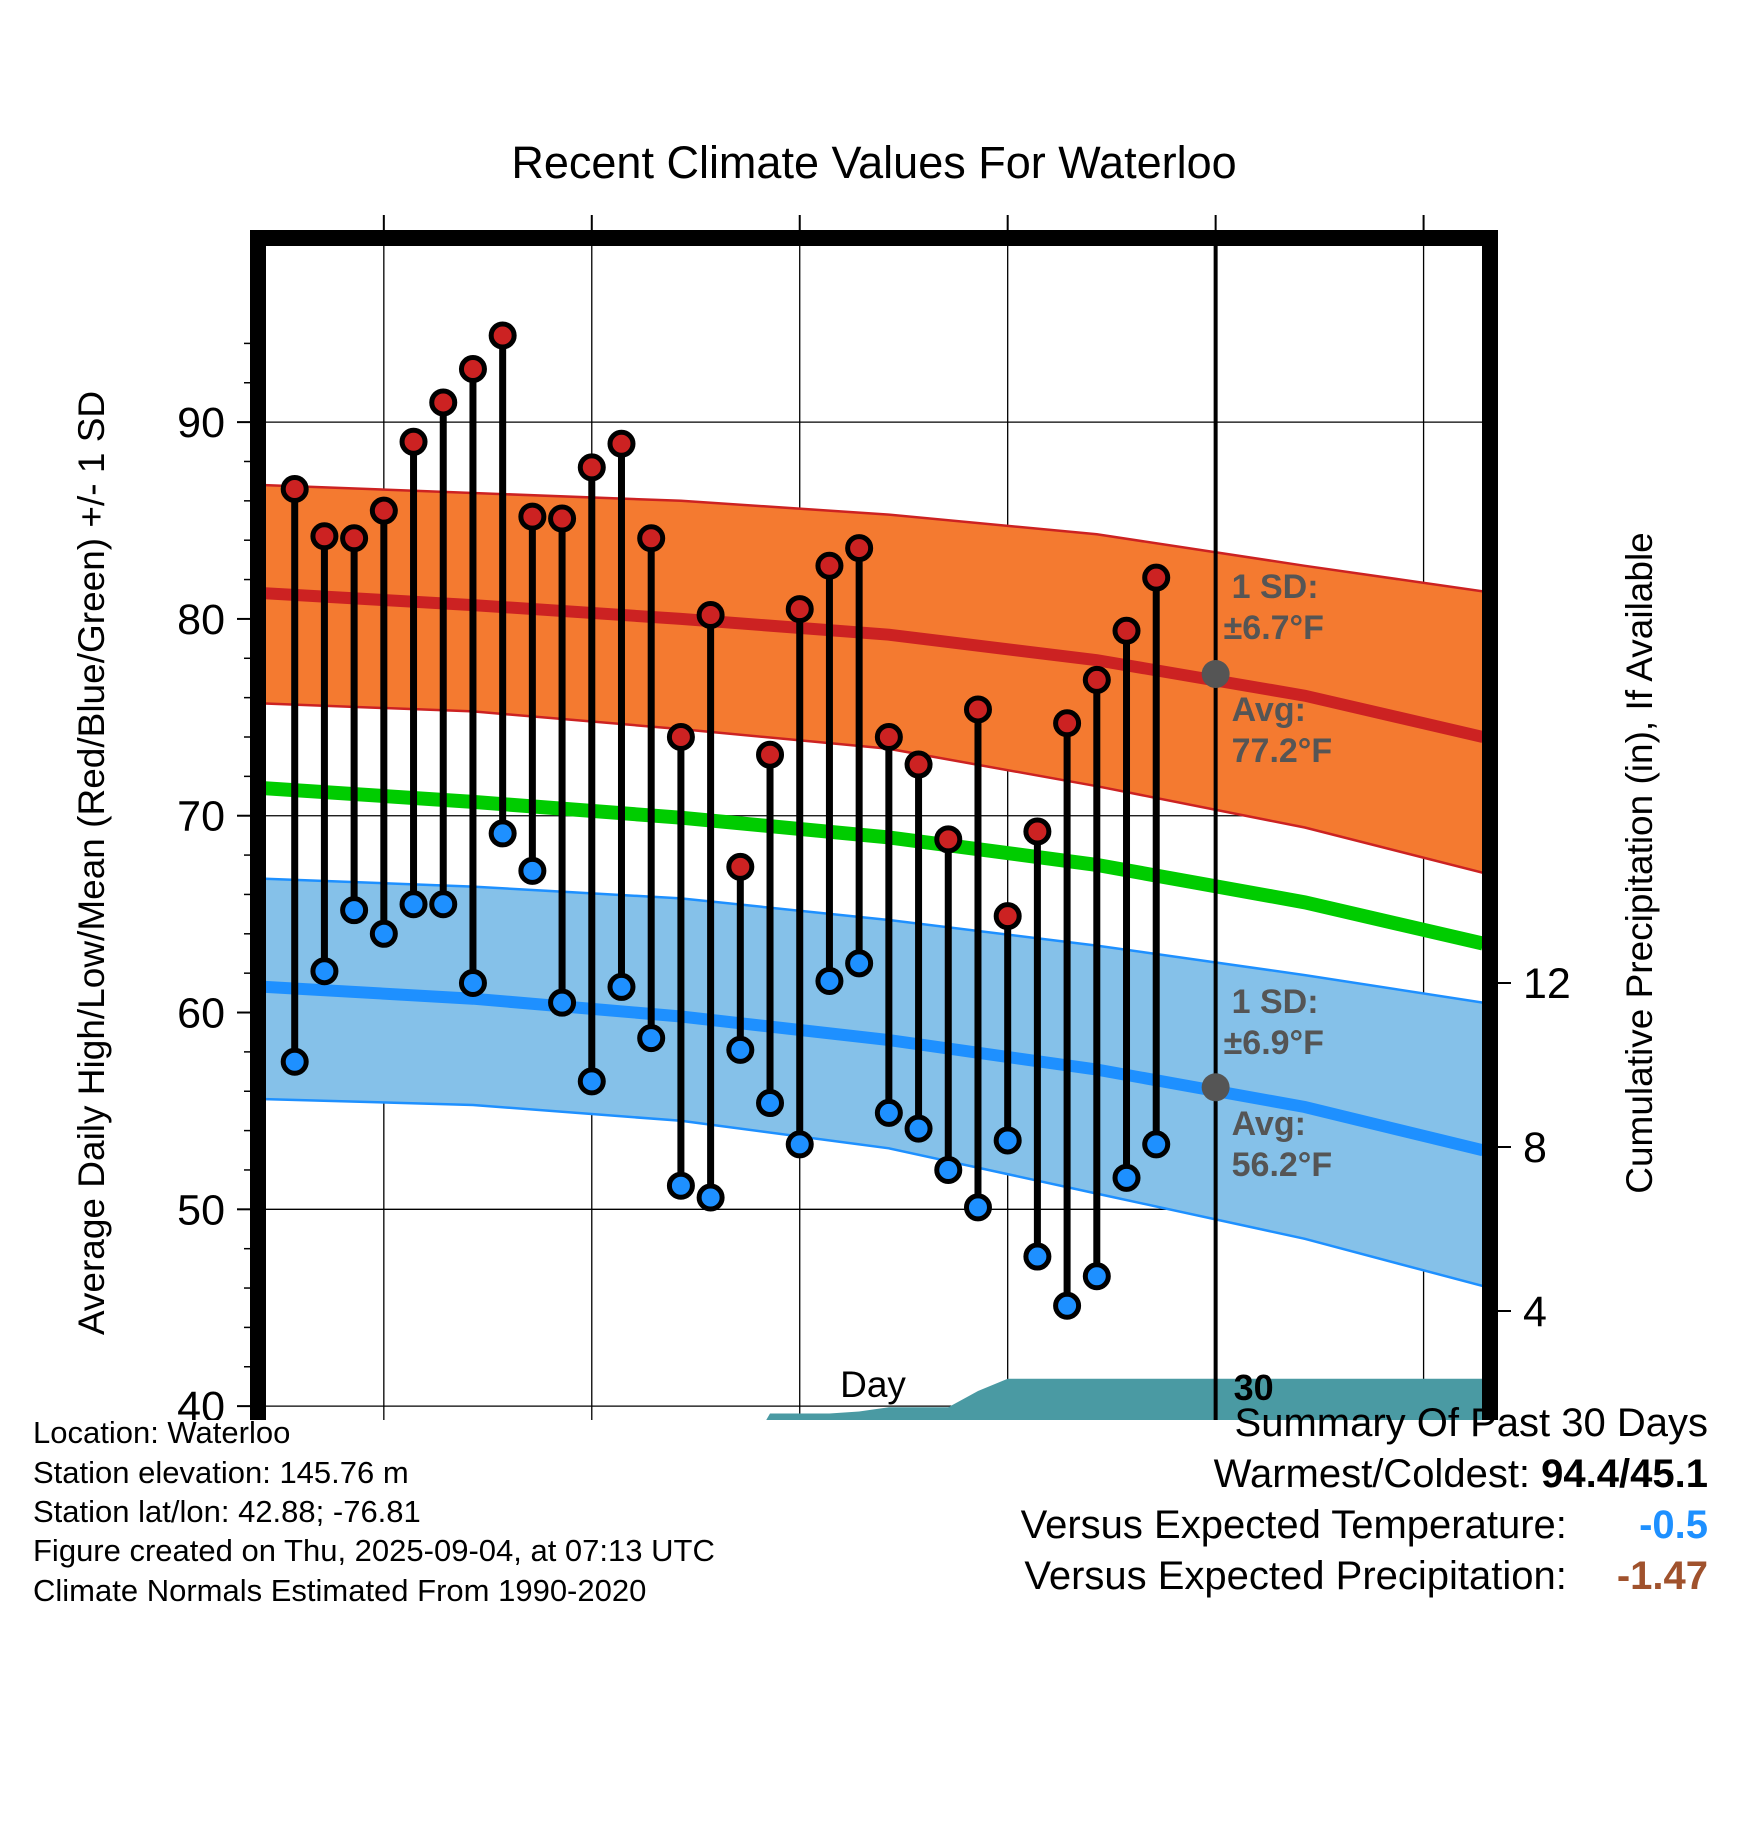  Describe the element at coordinates (201, 1014) in the screenshot. I see `y-tick-label: 60` at that location.